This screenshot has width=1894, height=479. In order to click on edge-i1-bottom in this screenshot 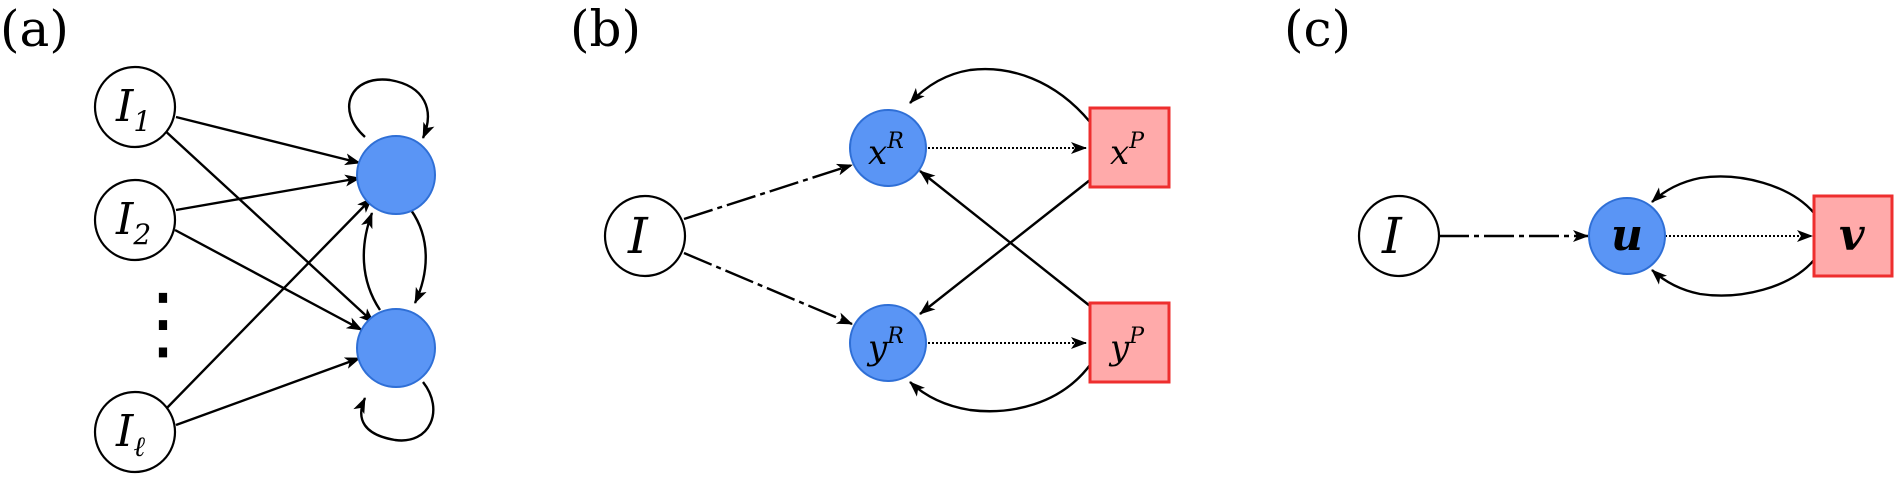, I will do `click(268, 225)`.